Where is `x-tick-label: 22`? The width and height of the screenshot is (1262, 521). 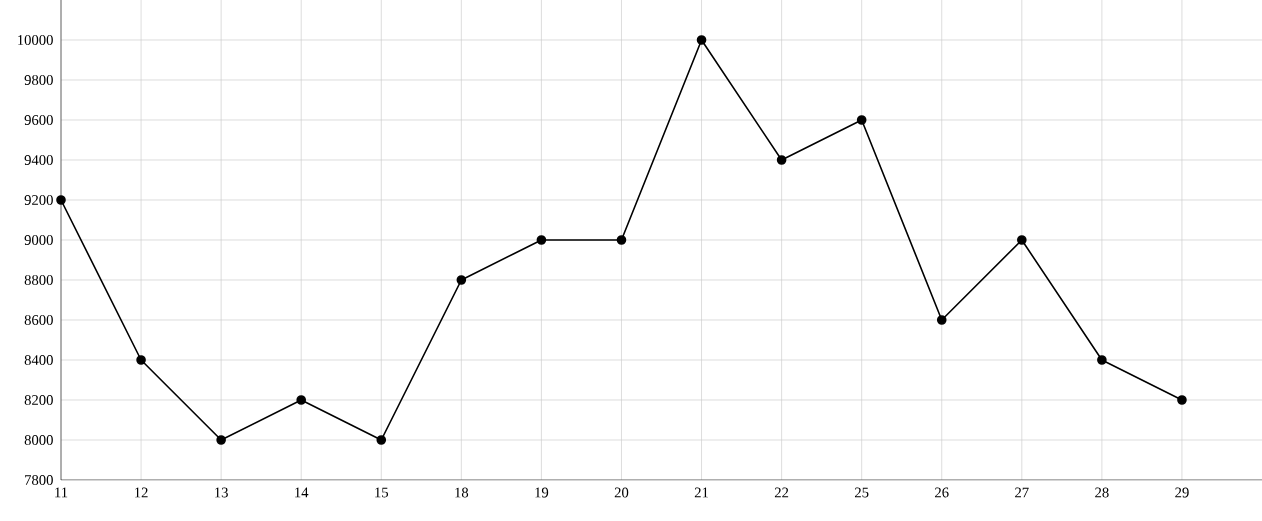
x-tick-label: 22 is located at coordinates (781, 492).